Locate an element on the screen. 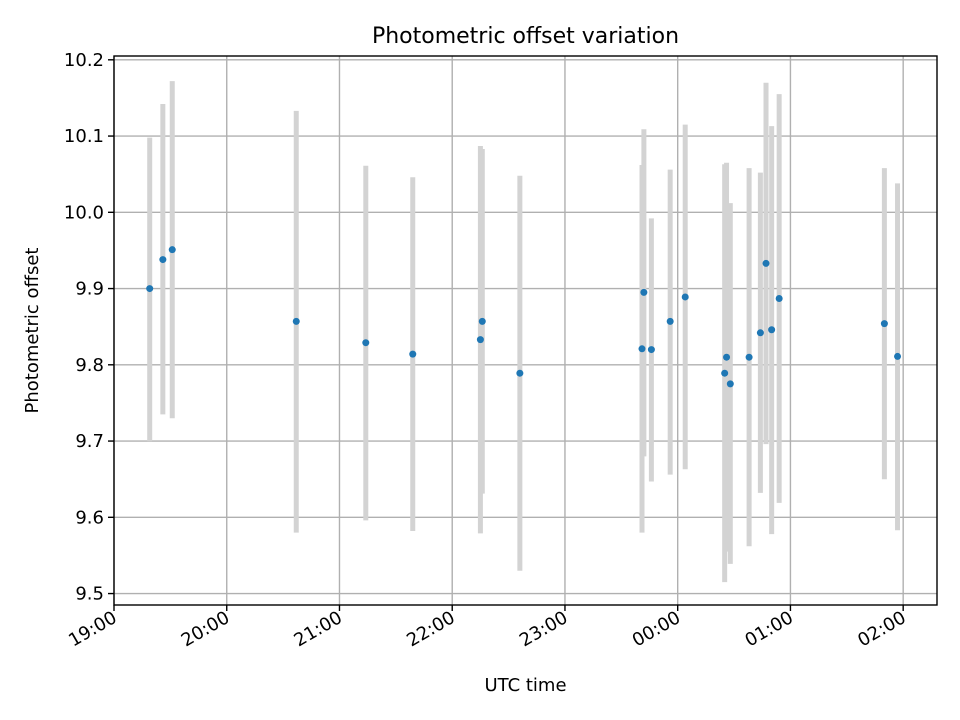  y-tick-label: 10.0 is located at coordinates (84, 212).